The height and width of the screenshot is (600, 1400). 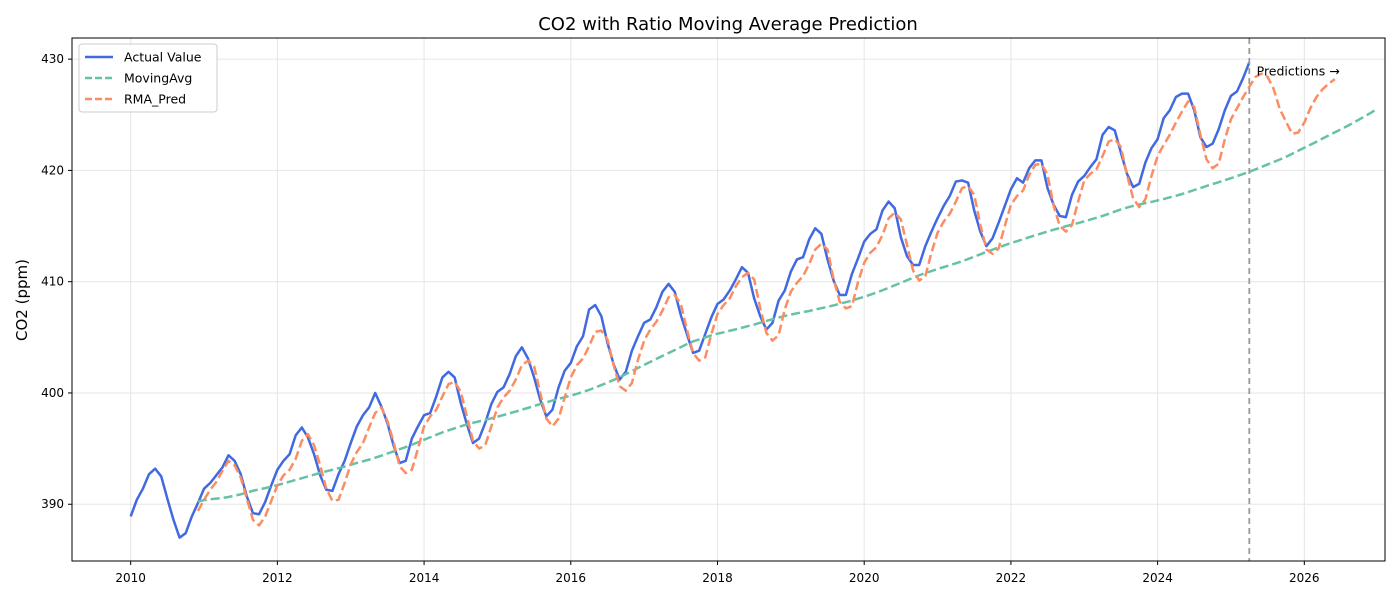 I want to click on x-axis-ticks: 2010 2012 2014 2016 2018 2020 2022 2024 2026, so click(x=717, y=573).